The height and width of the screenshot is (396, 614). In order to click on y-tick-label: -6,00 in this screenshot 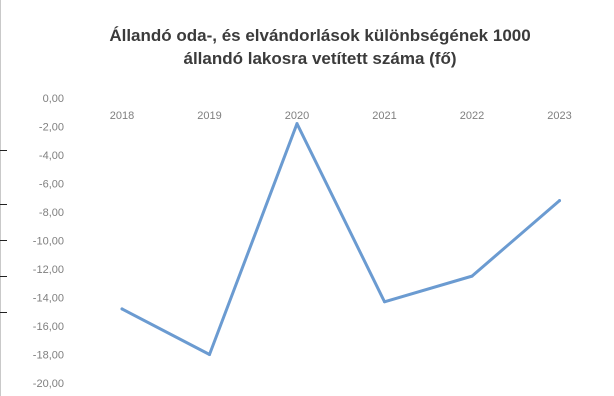, I will do `click(51, 185)`.